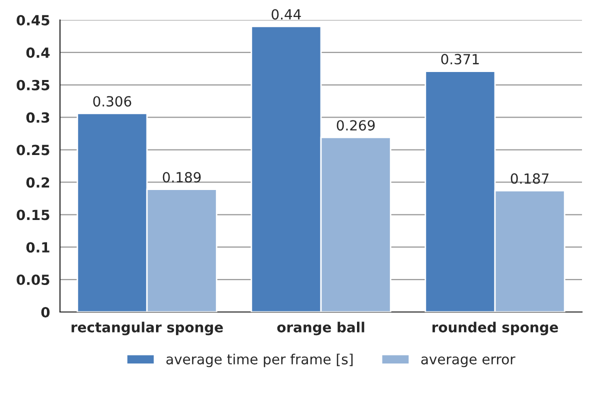 This screenshot has width=600, height=400. I want to click on y-tick-label: 0.05, so click(33, 280).